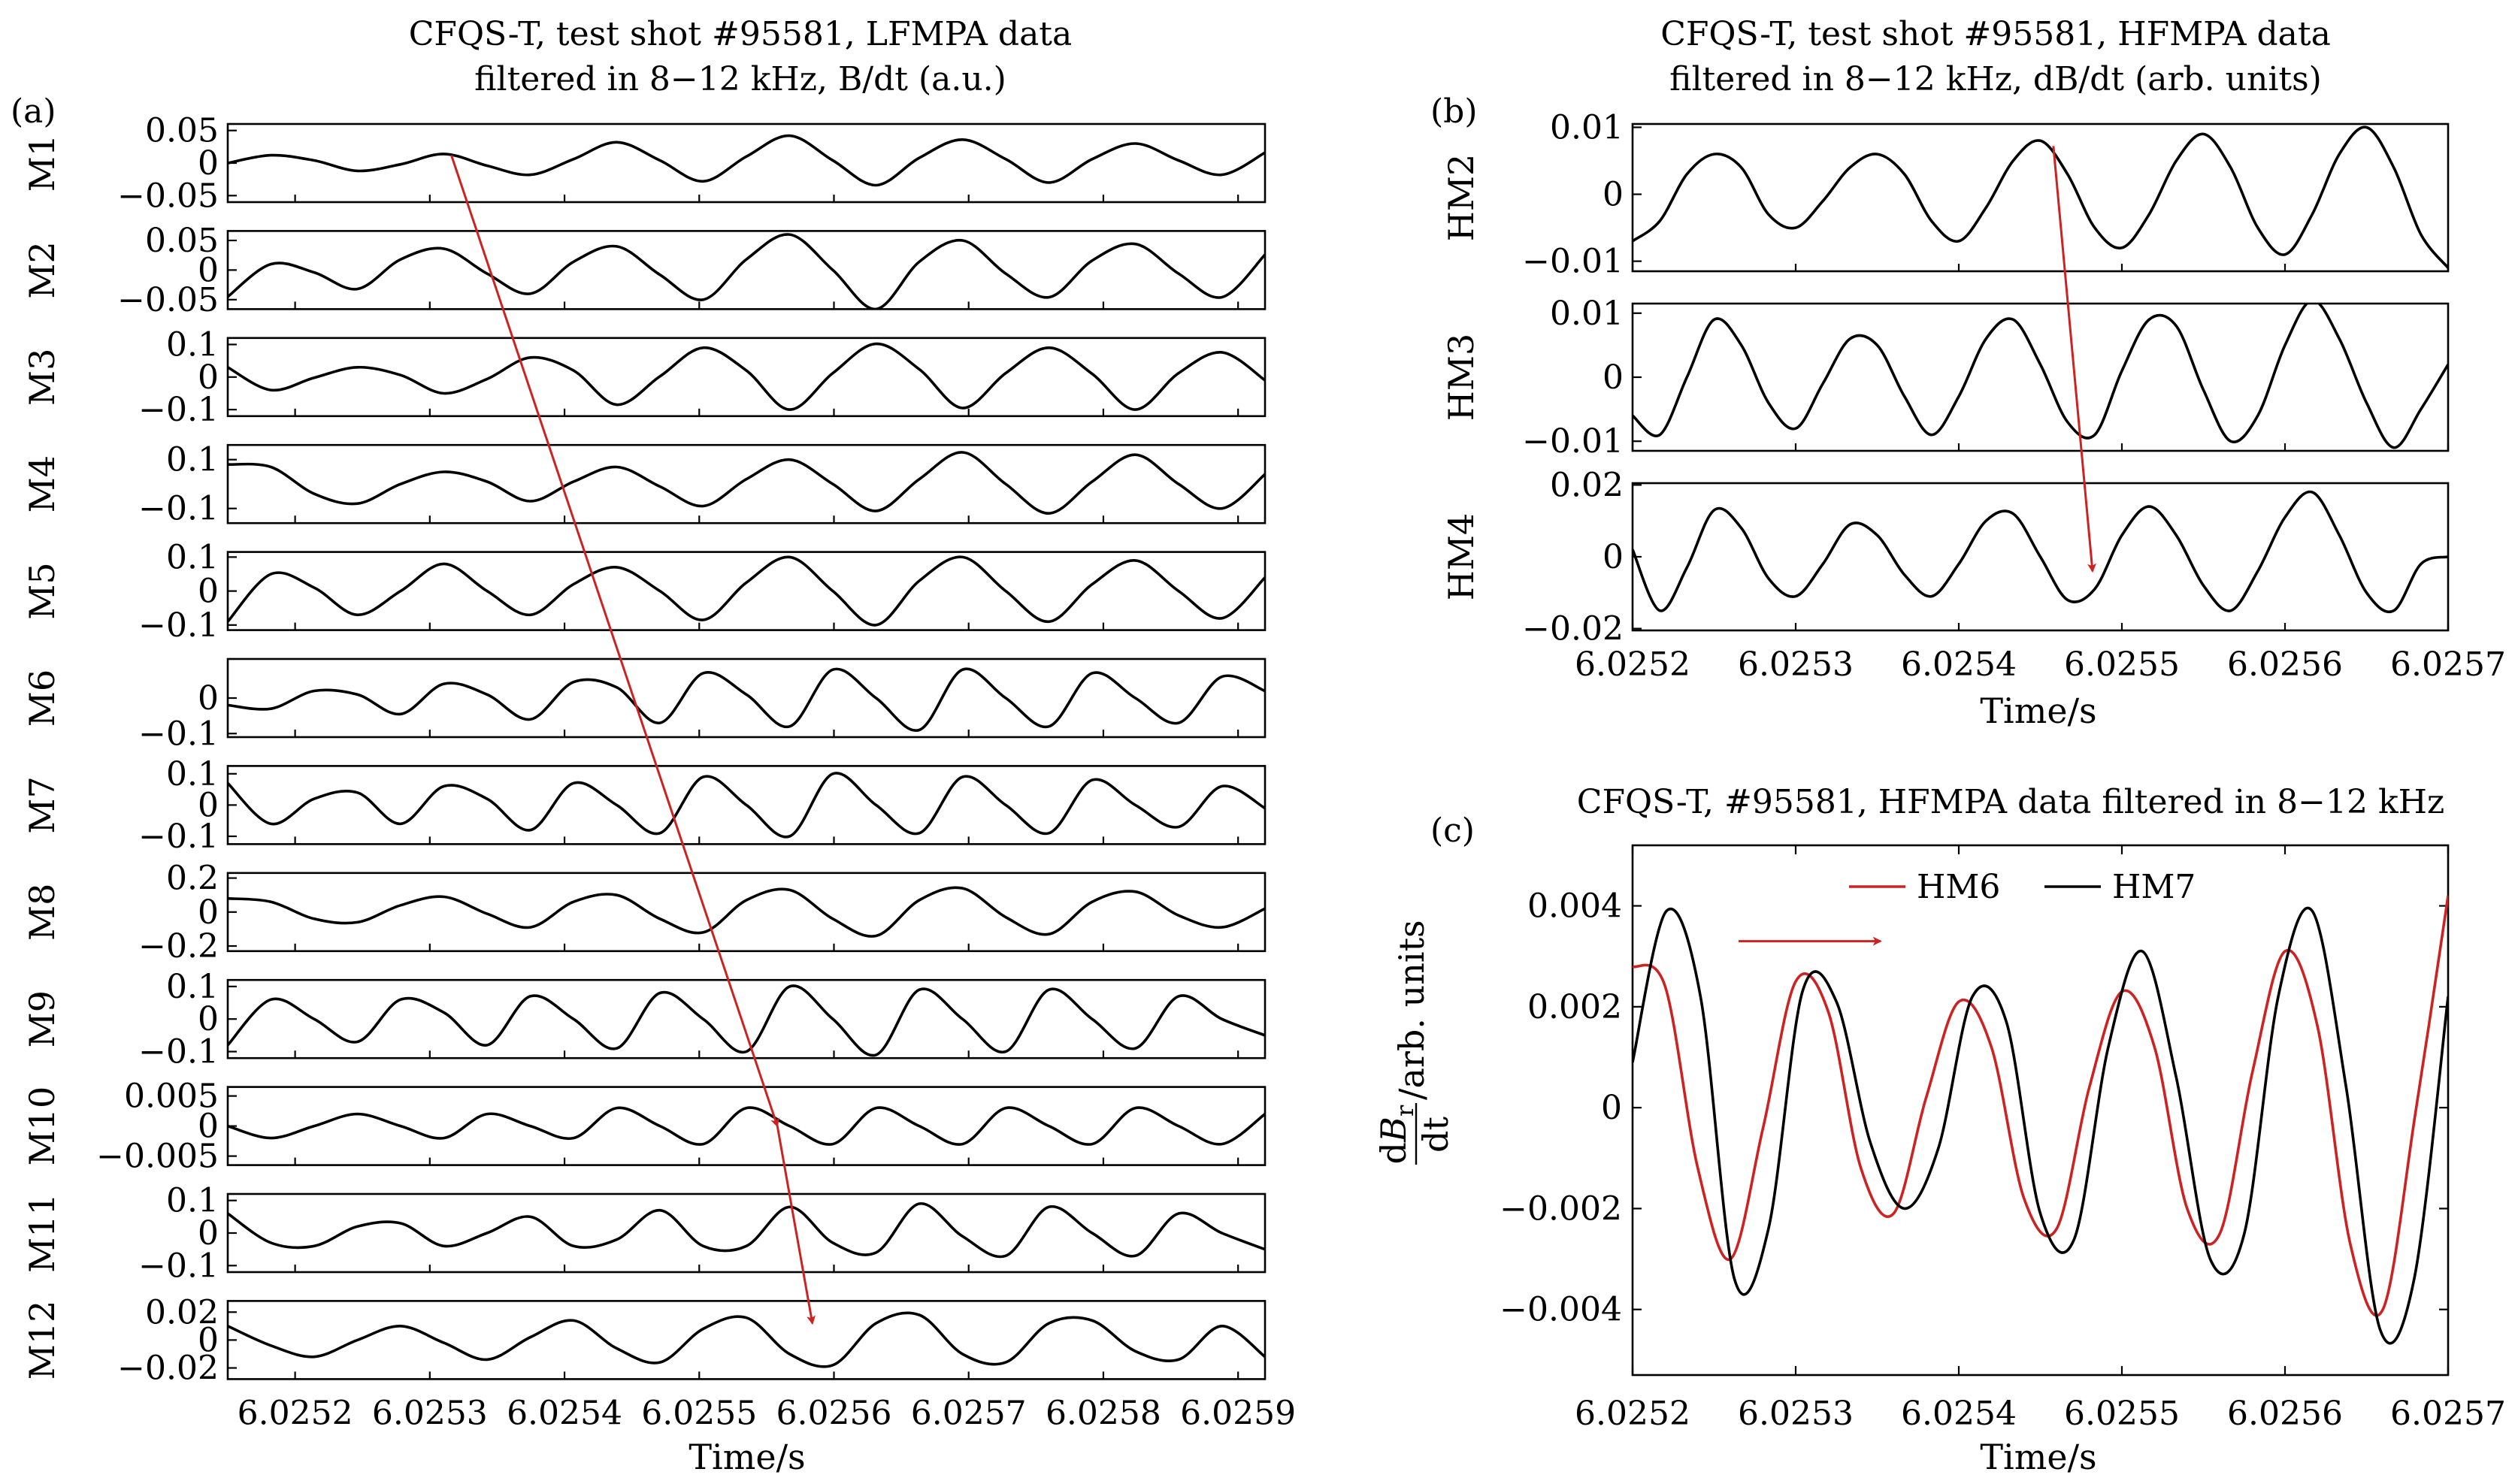 This screenshot has width=2515, height=1484. I want to click on legend-label-hm7: HM7, so click(2154, 887).